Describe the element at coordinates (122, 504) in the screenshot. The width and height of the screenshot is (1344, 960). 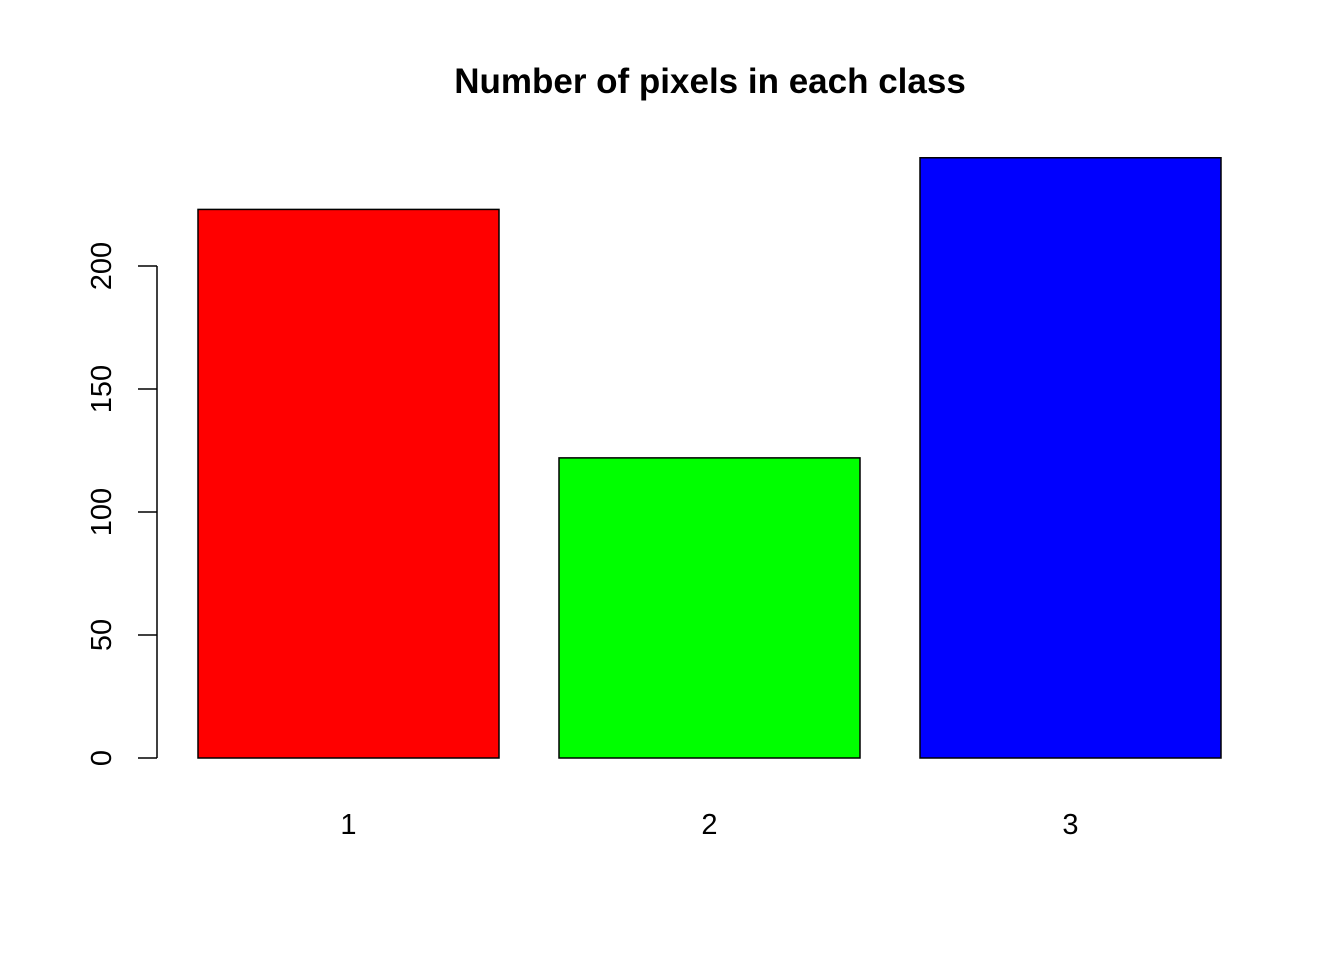
I see `y-axis: 0 50 100 150 200` at that location.